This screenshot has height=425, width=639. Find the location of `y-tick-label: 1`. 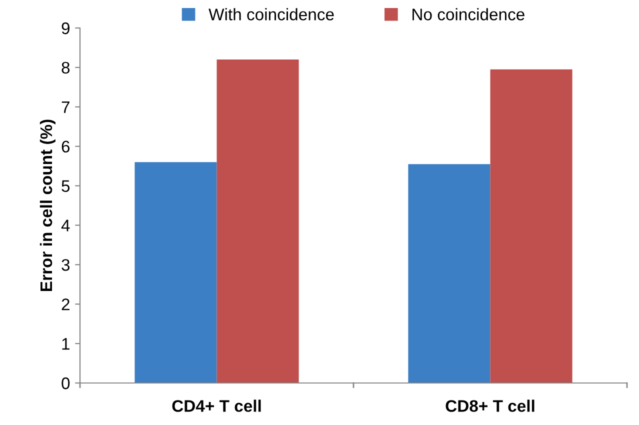

y-tick-label: 1 is located at coordinates (66, 344).